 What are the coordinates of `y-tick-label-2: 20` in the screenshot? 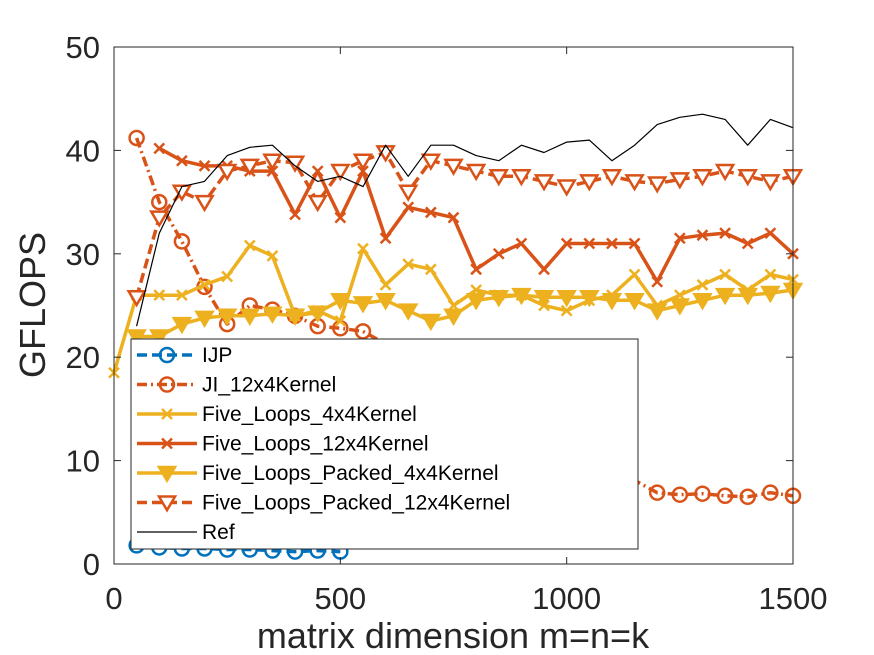 It's located at (83, 357).